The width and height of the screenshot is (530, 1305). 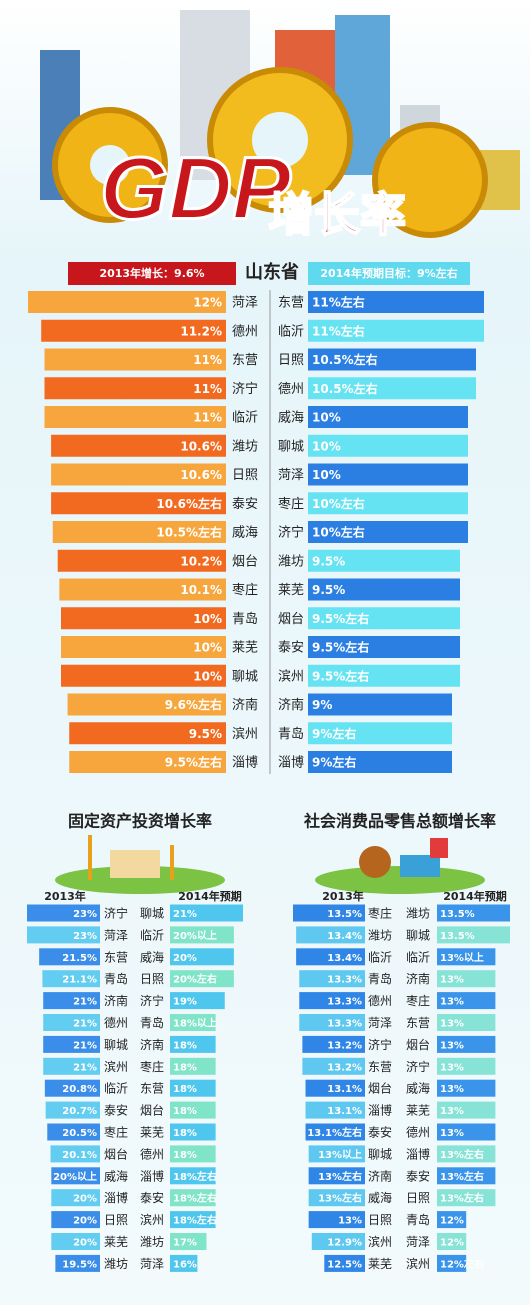 What do you see at coordinates (79, 1264) in the screenshot?
I see `value-label: 19.5%` at bounding box center [79, 1264].